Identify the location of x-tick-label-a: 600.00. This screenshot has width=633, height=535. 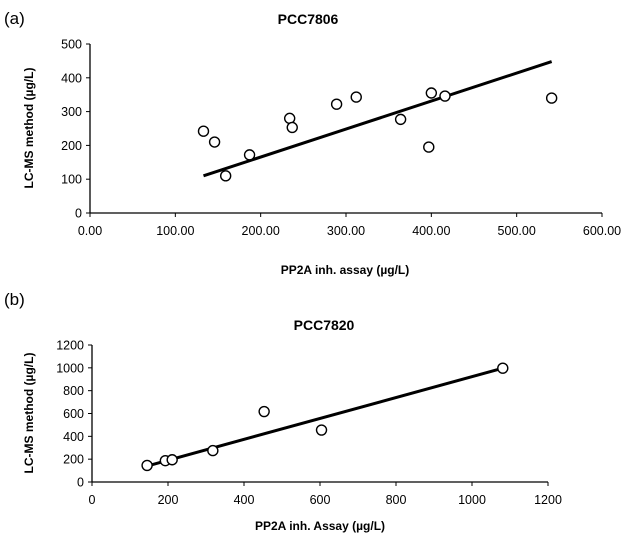
(602, 231).